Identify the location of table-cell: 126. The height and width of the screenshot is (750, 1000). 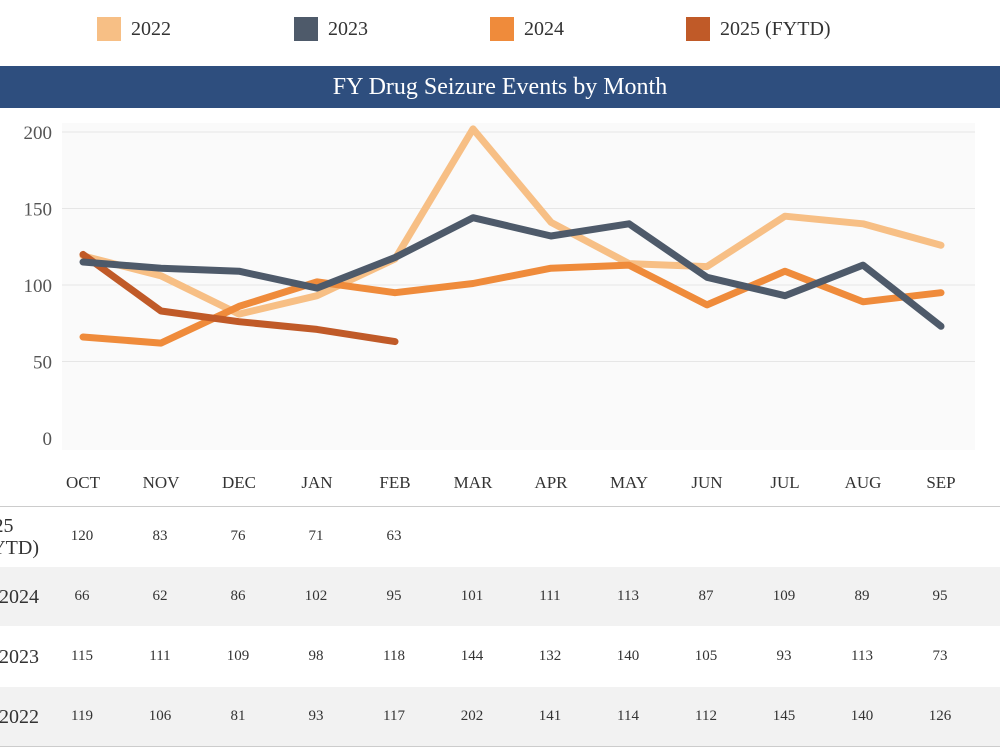
(940, 716).